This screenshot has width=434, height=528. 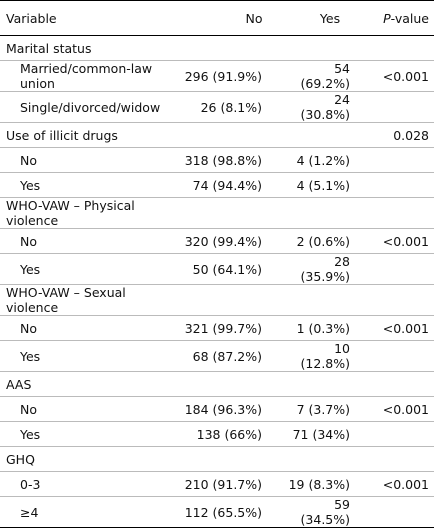 What do you see at coordinates (229, 18) in the screenshot?
I see `header-cell: No` at bounding box center [229, 18].